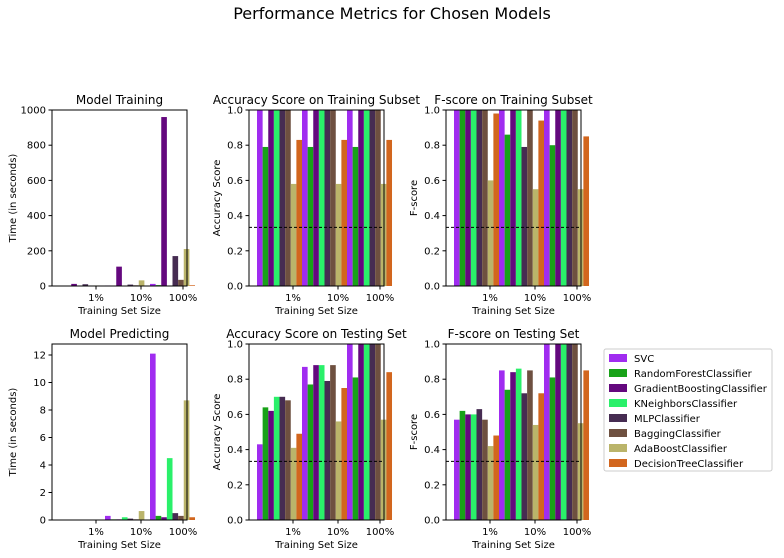  Describe the element at coordinates (530, 198) in the screenshot. I see `bar-baggingclassifier-10pct` at that location.